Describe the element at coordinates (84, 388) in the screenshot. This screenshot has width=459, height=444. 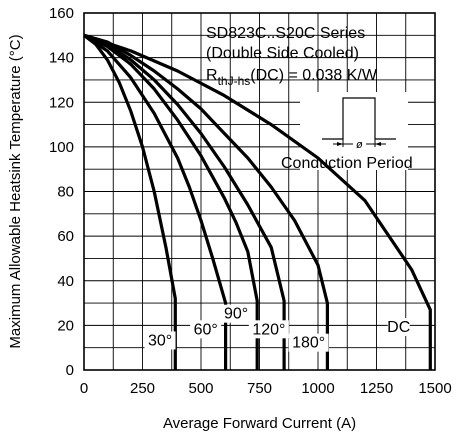
I see `x-tick-label: 0` at that location.